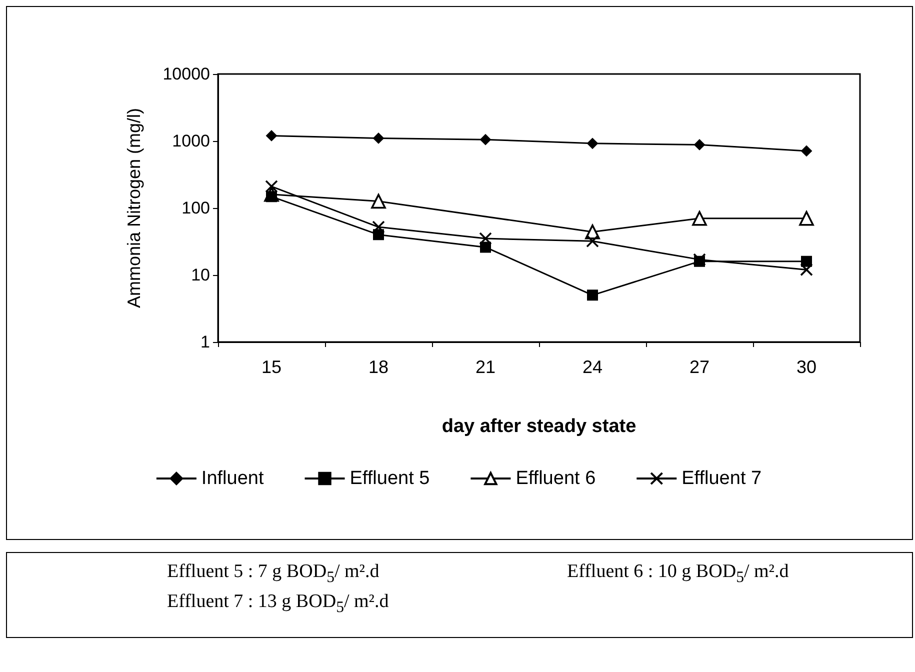  I want to click on y-tick-label: 10, so click(200, 275).